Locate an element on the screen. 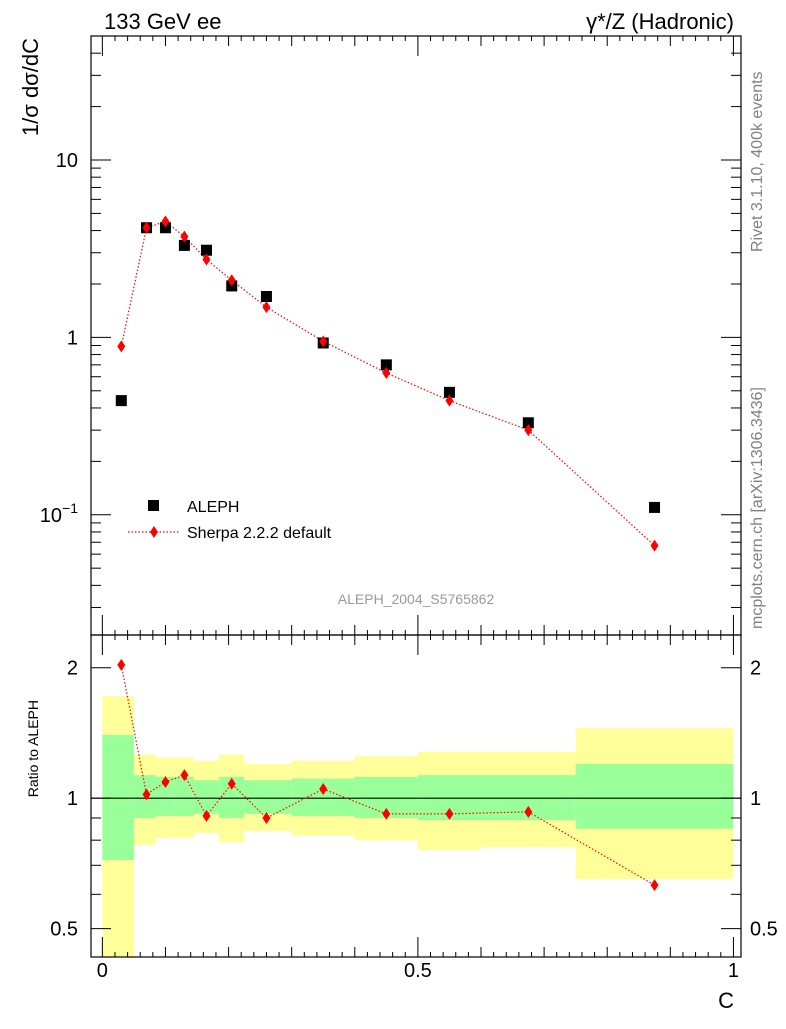  header-right: γ*/Z (Hadronic) is located at coordinates (660, 21).